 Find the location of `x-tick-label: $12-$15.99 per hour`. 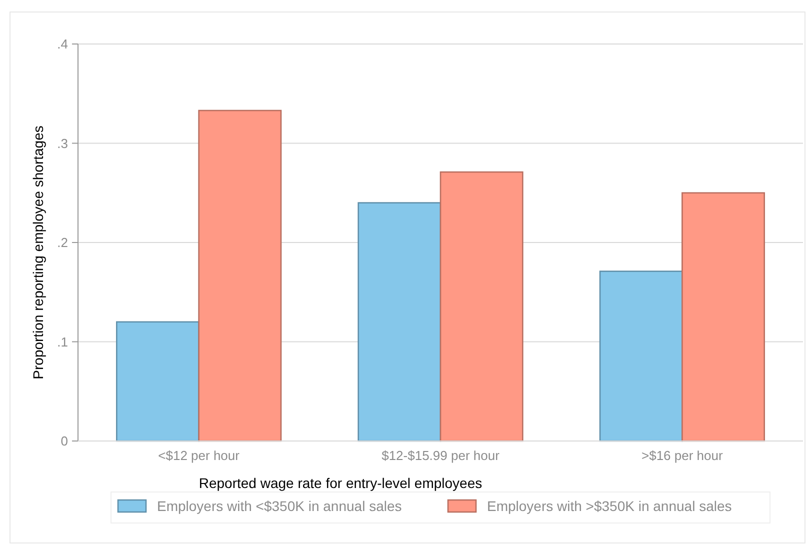

x-tick-label: $12-$15.99 per hour is located at coordinates (441, 455).